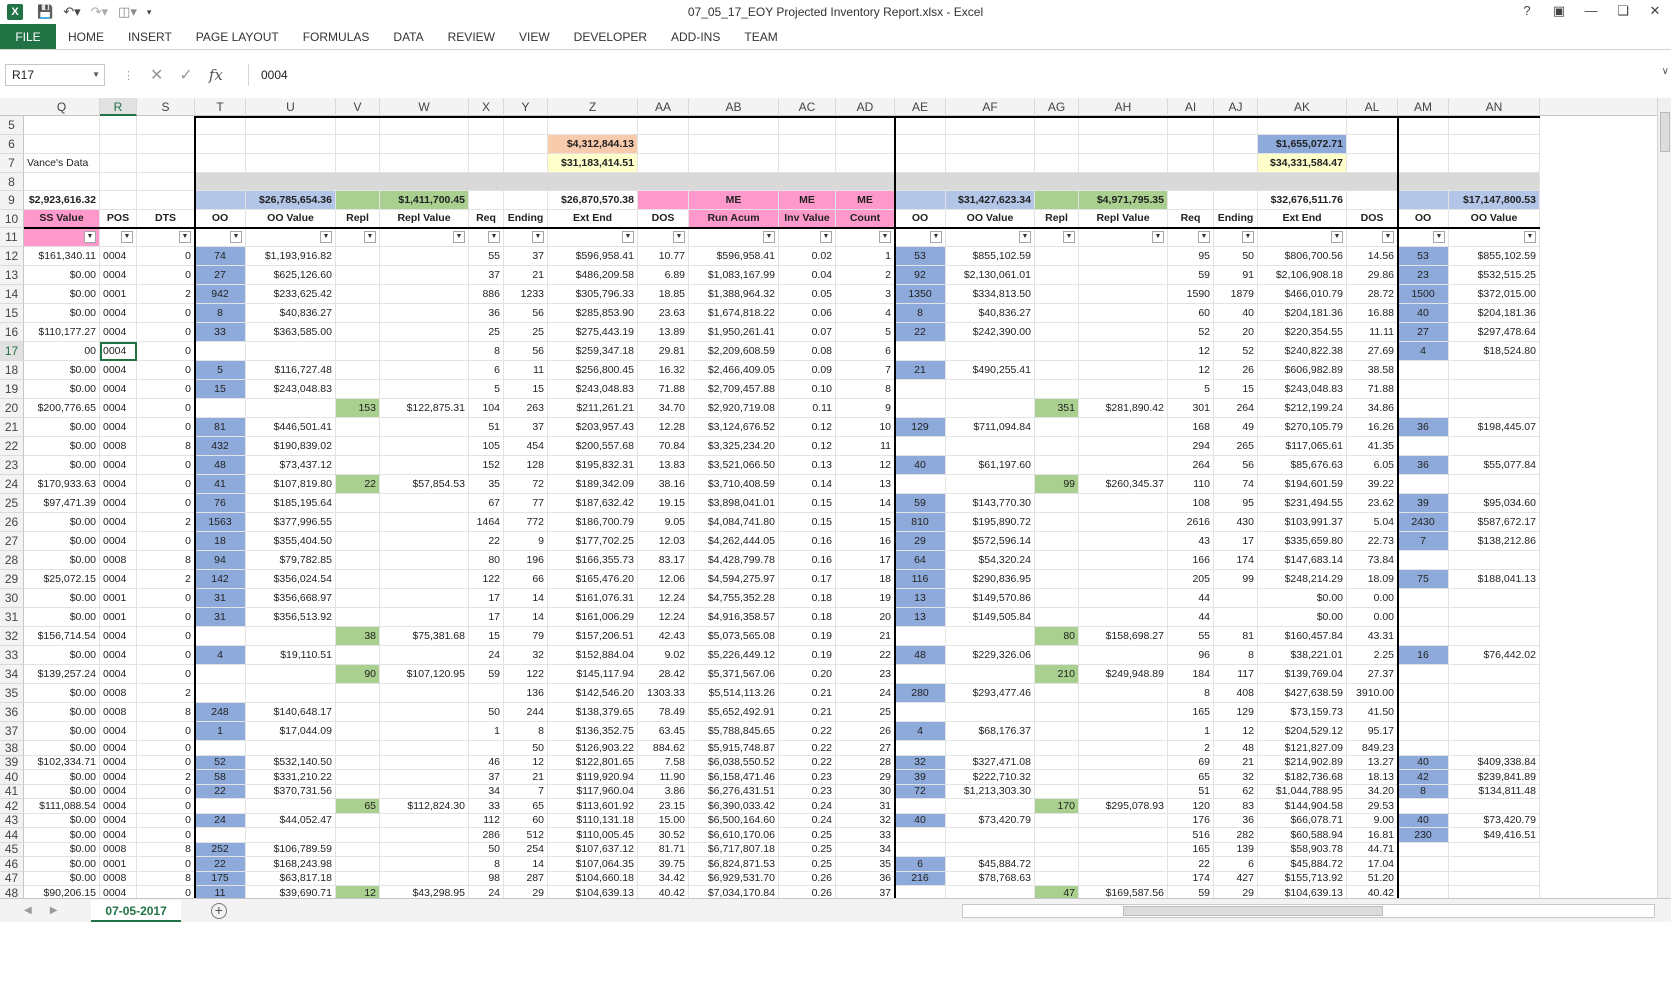  What do you see at coordinates (1123, 791) in the screenshot?
I see `cell-ah41` at bounding box center [1123, 791].